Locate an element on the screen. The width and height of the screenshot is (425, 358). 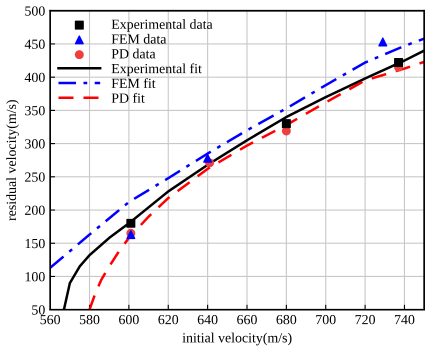
y-tick-label: 400 is located at coordinates (34, 77).